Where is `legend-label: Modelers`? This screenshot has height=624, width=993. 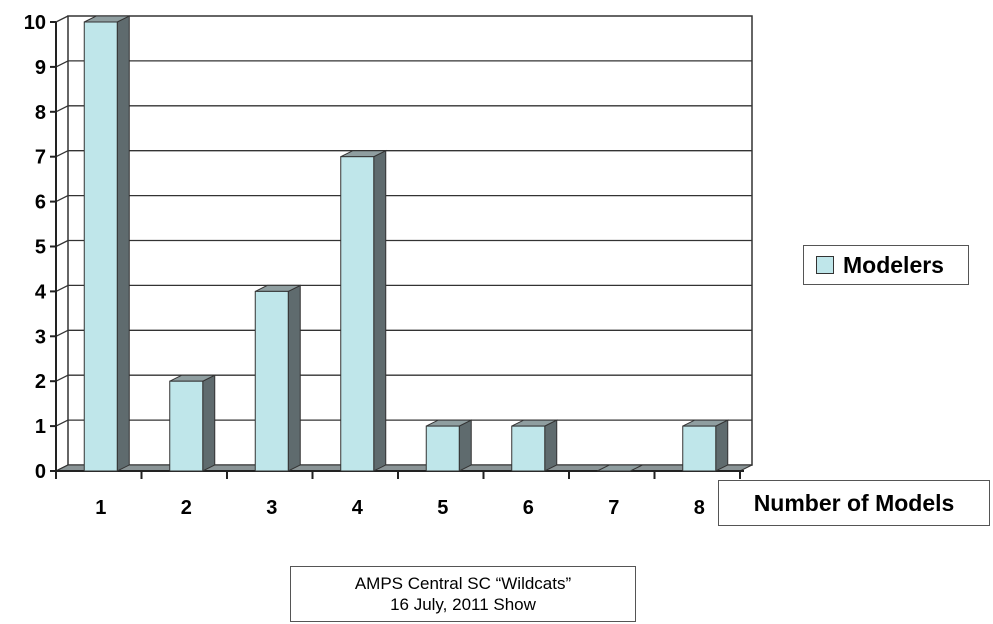
legend-label: Modelers is located at coordinates (893, 264).